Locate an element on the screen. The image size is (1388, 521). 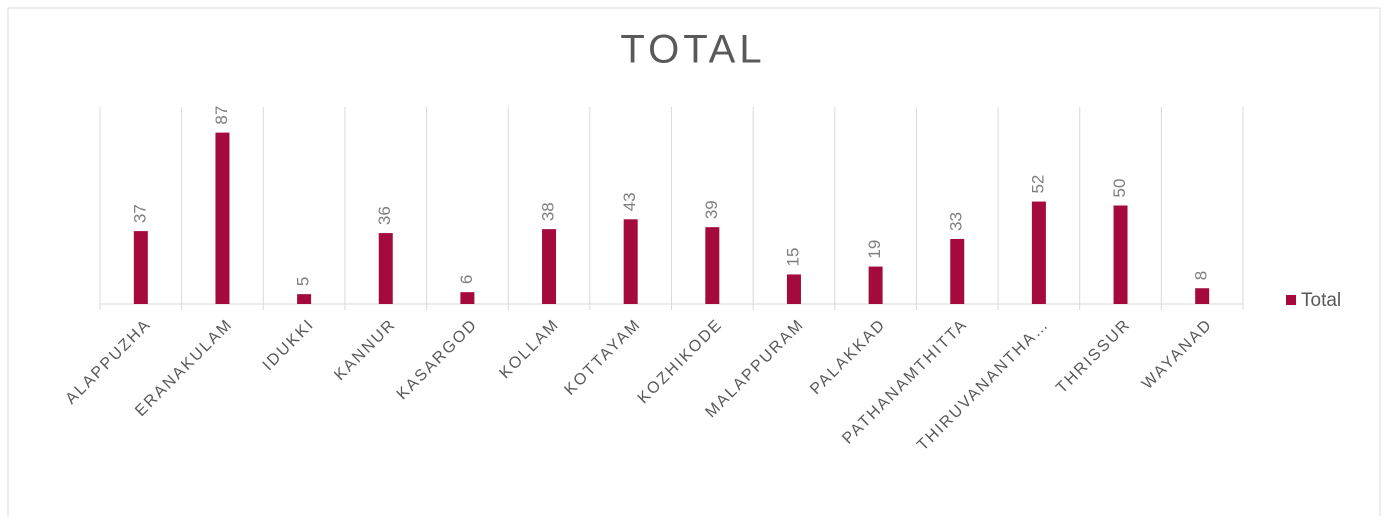
data-label: 5 is located at coordinates (303, 281).